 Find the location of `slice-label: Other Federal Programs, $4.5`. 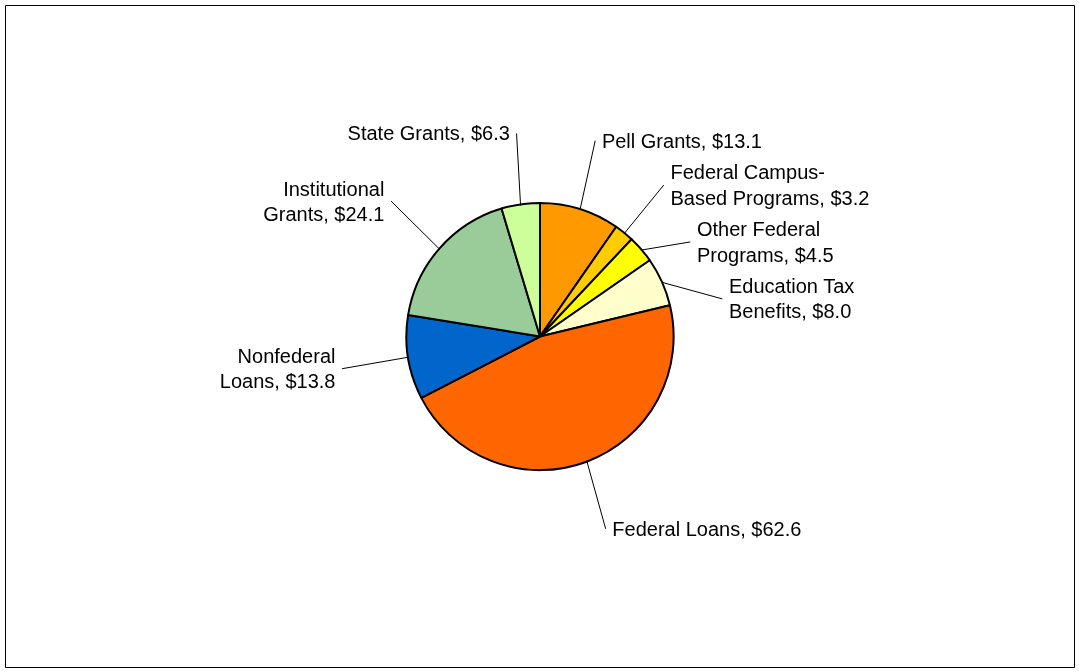

slice-label: Other Federal Programs, $4.5 is located at coordinates (765, 242).